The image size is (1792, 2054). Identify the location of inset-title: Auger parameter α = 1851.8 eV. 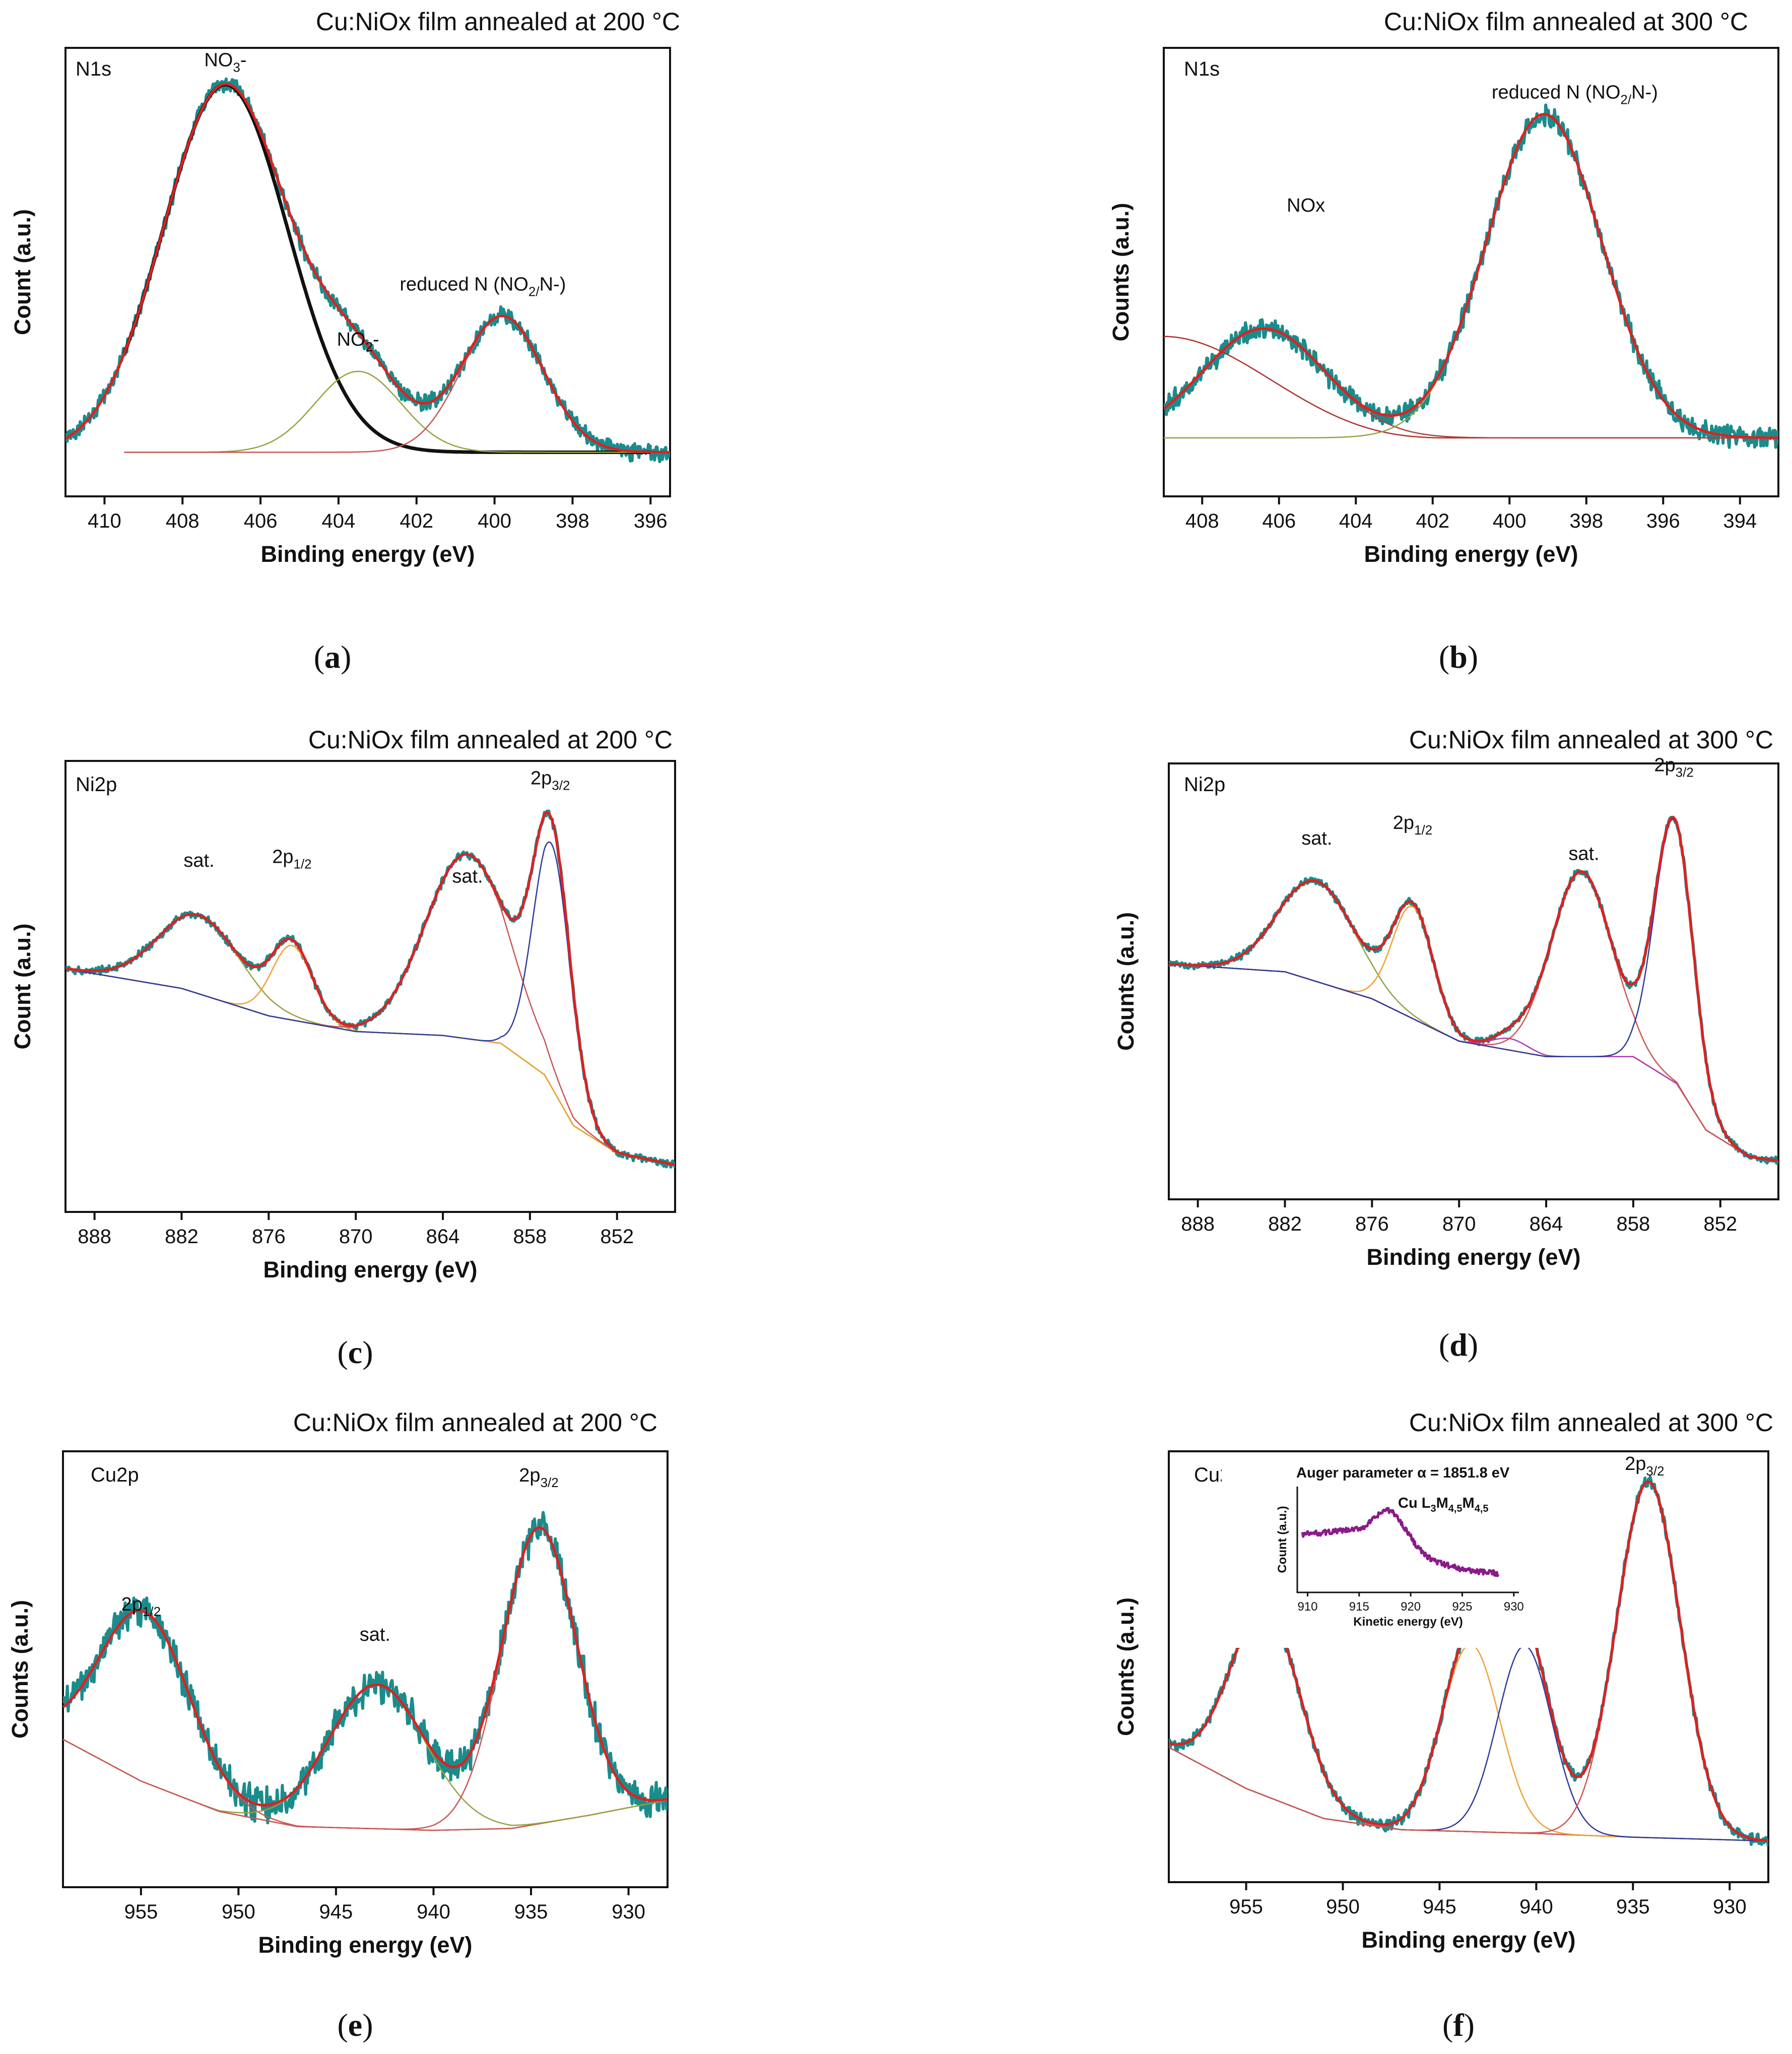
(1403, 1473).